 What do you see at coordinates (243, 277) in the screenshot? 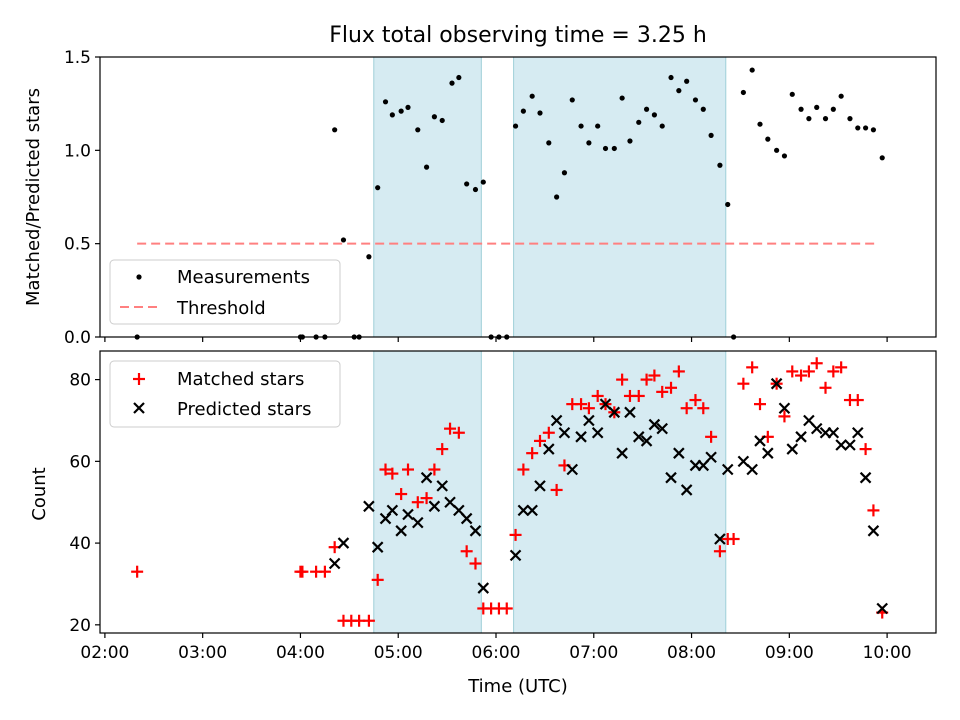
I see `legend-measurements-label: Measurements` at bounding box center [243, 277].